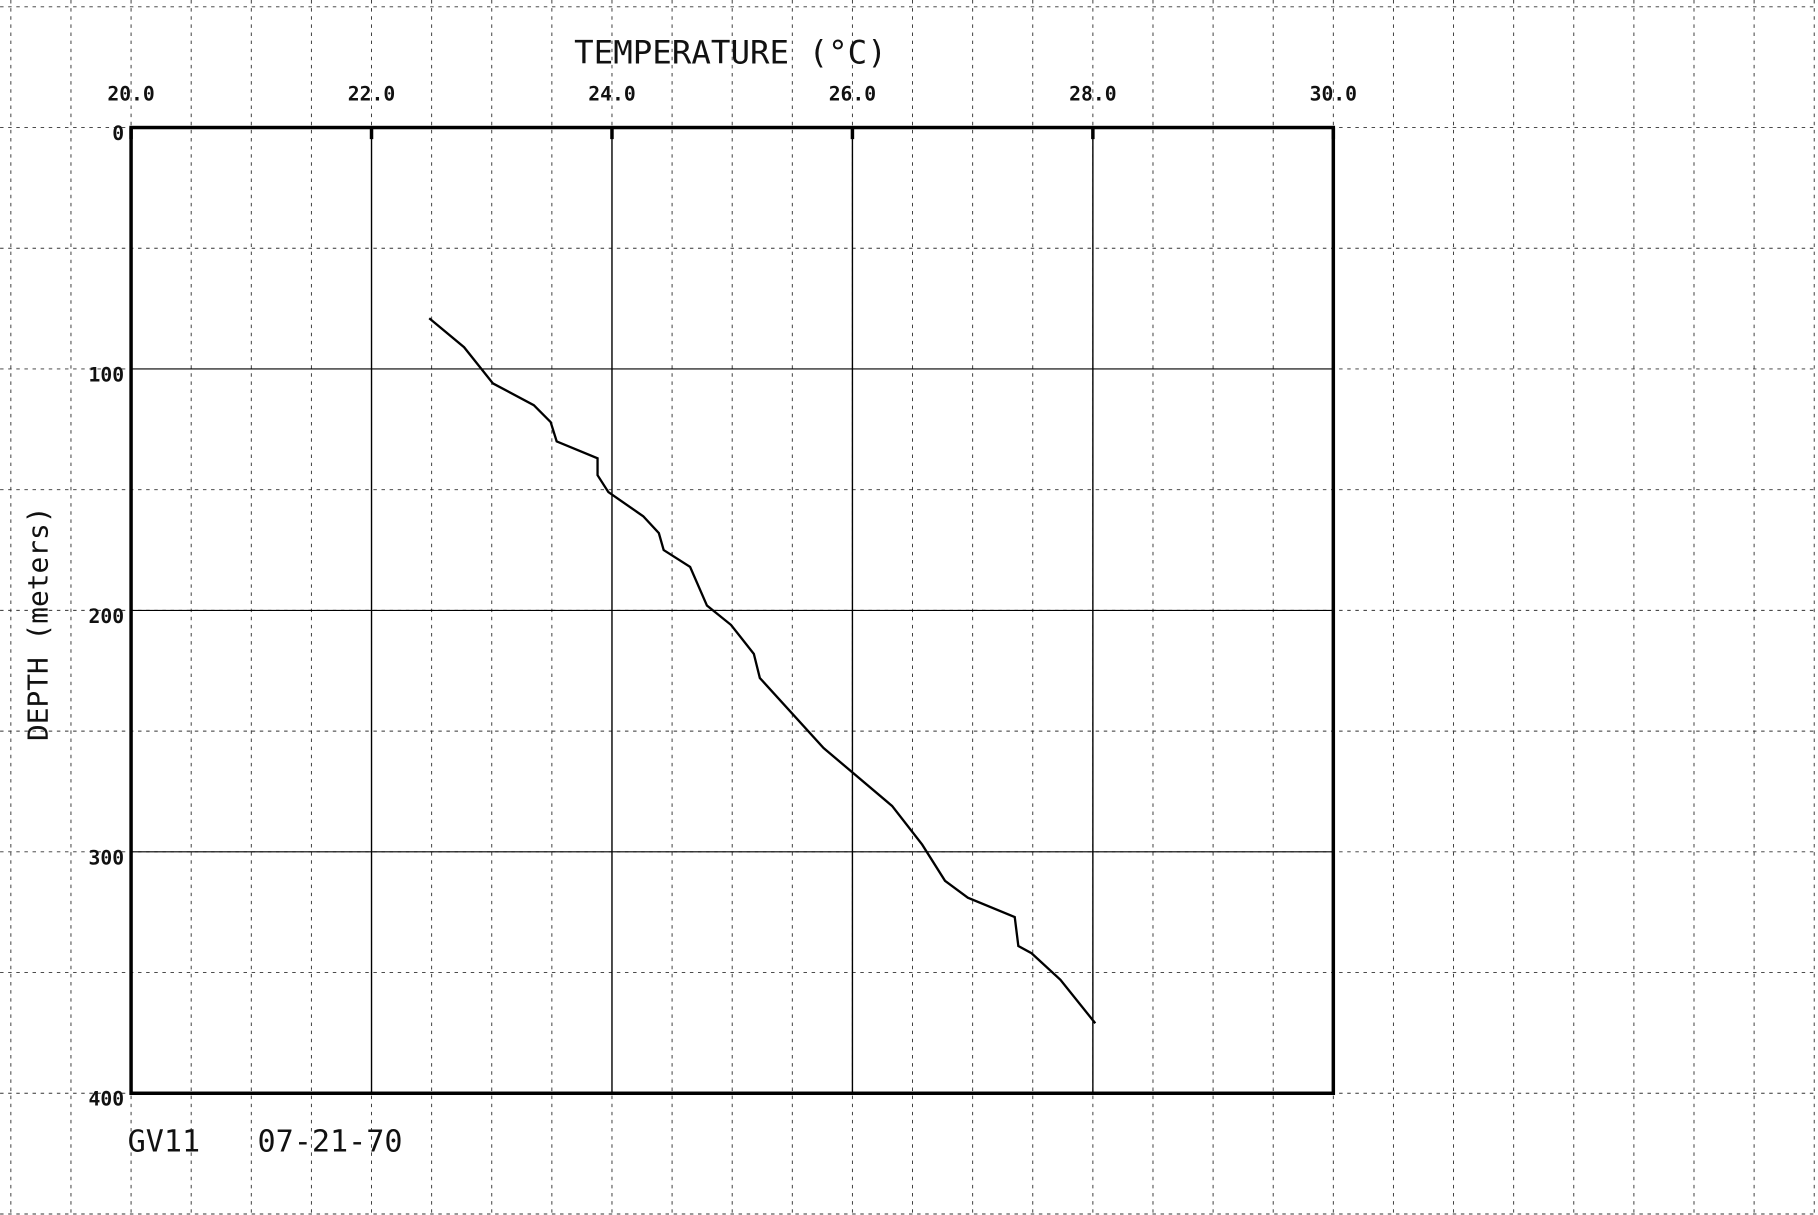  What do you see at coordinates (107, 616) in the screenshot?
I see `y-tick-label: 200` at bounding box center [107, 616].